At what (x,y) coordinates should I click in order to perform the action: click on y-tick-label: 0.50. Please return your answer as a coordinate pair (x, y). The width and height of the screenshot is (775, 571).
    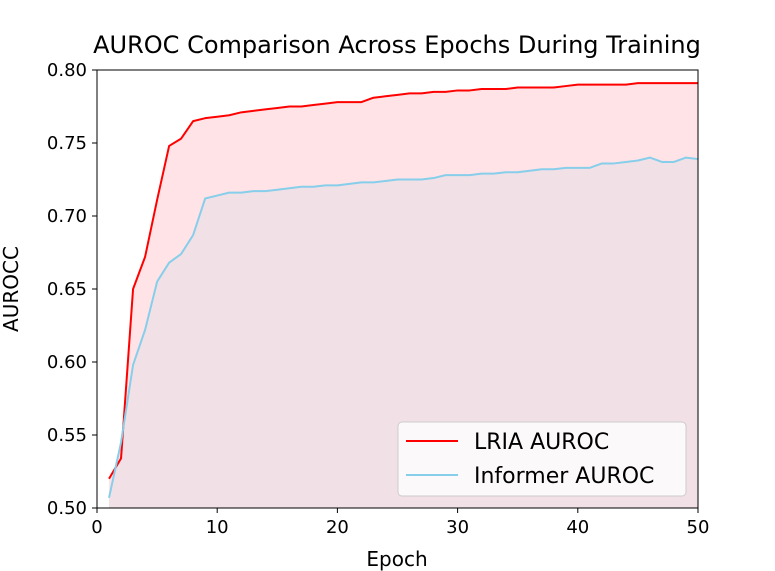
    Looking at the image, I should click on (67, 508).